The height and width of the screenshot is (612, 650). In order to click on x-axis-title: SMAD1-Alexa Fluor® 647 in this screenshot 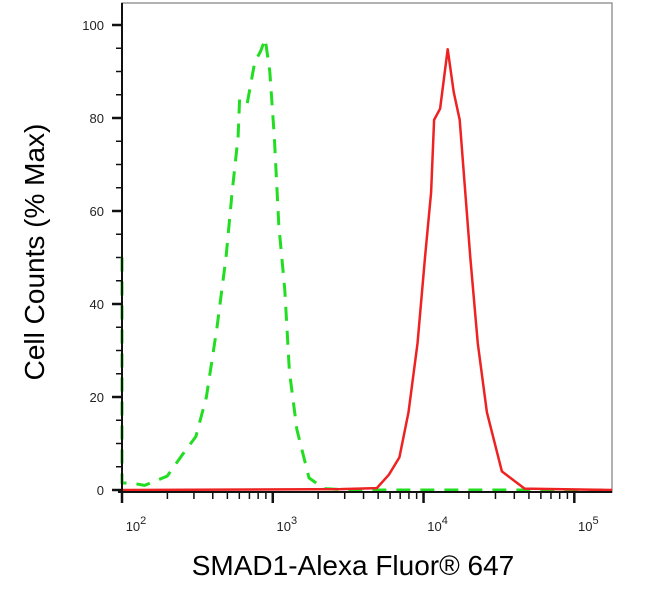, I will do `click(353, 565)`.